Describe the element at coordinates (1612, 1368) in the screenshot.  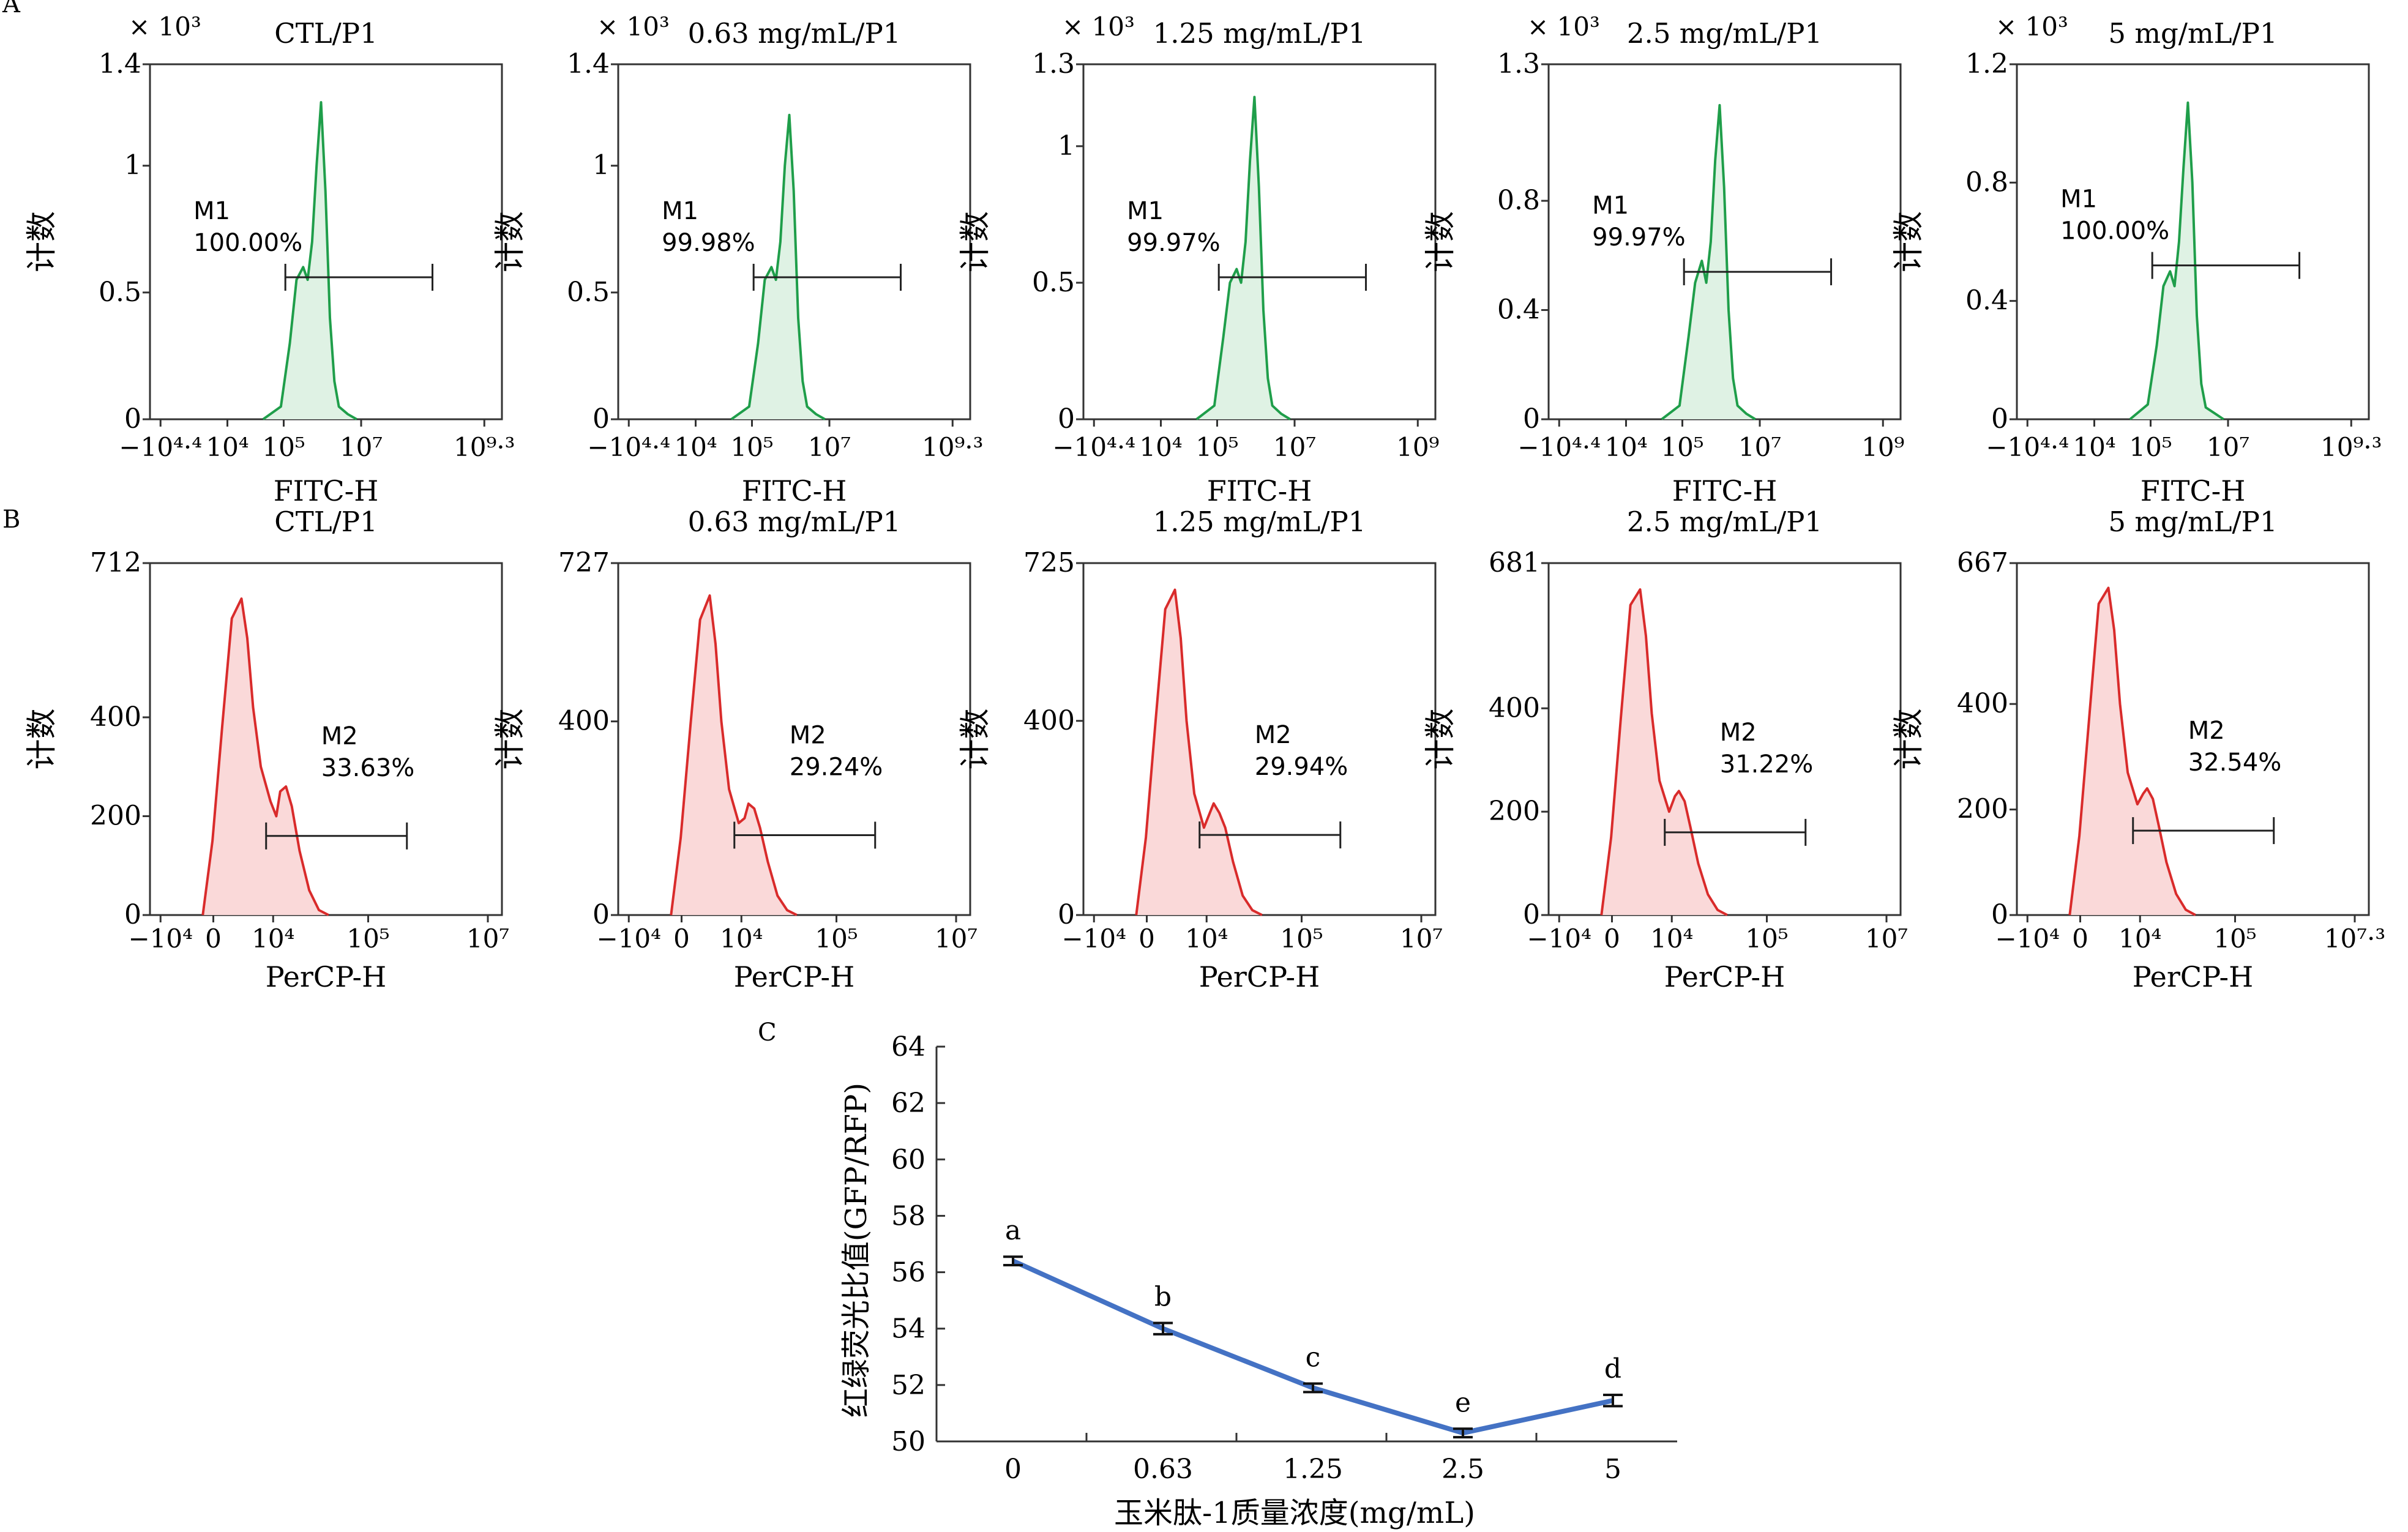
I see `significance-letter: d` at that location.